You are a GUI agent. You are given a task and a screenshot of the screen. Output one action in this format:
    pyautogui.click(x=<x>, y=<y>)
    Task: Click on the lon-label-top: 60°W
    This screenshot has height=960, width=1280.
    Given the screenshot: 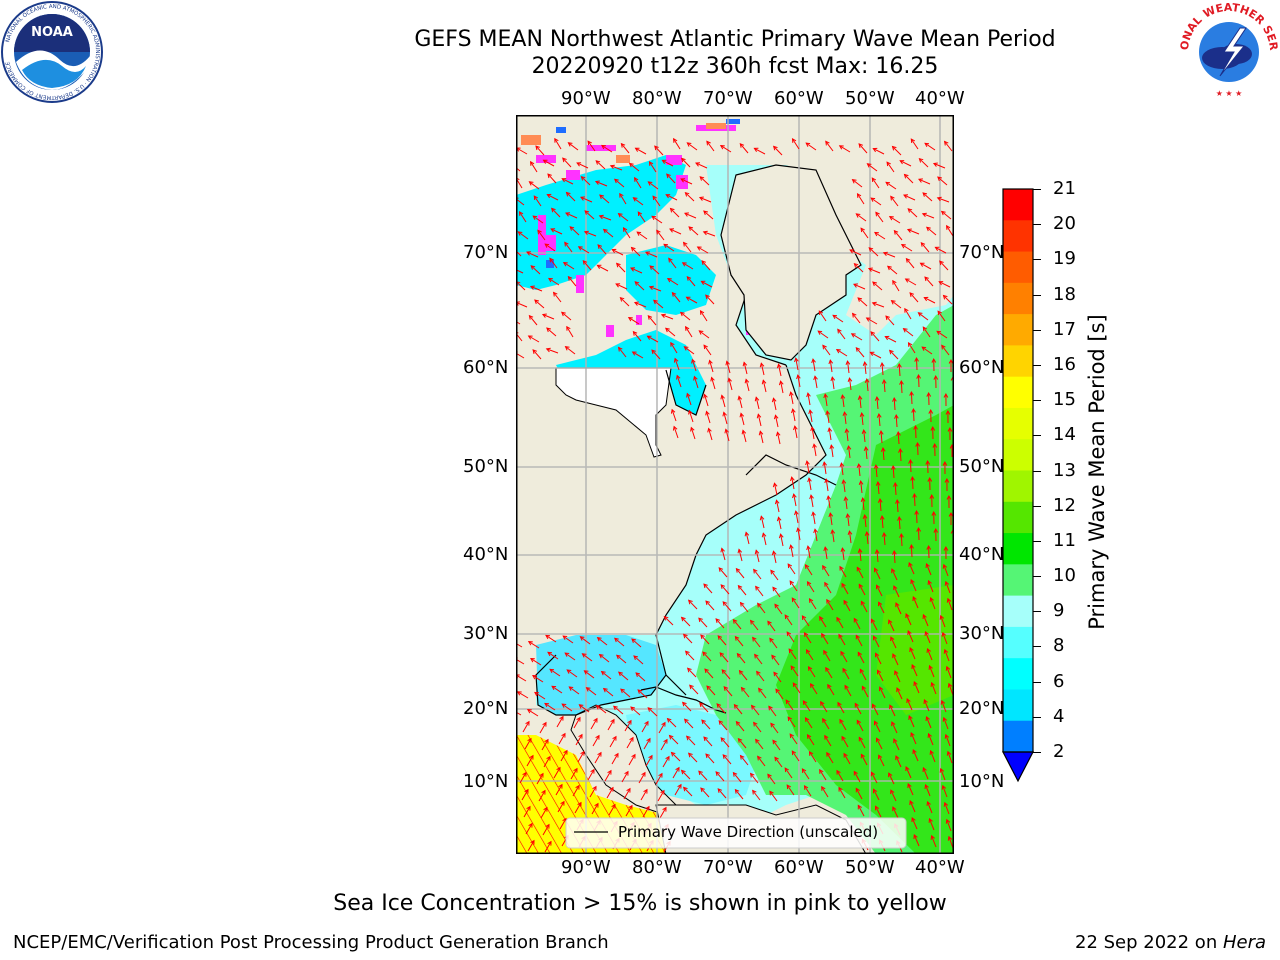 What is the action you would take?
    pyautogui.click(x=799, y=98)
    